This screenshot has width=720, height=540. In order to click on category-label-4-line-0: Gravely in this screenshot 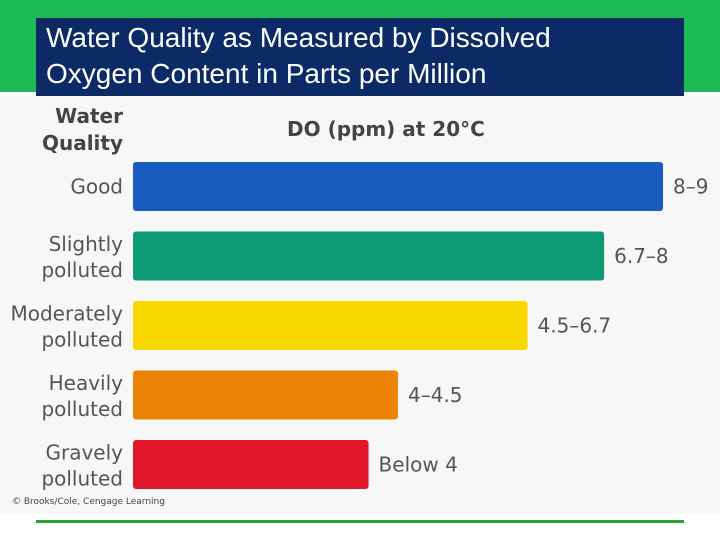, I will do `click(84, 453)`.